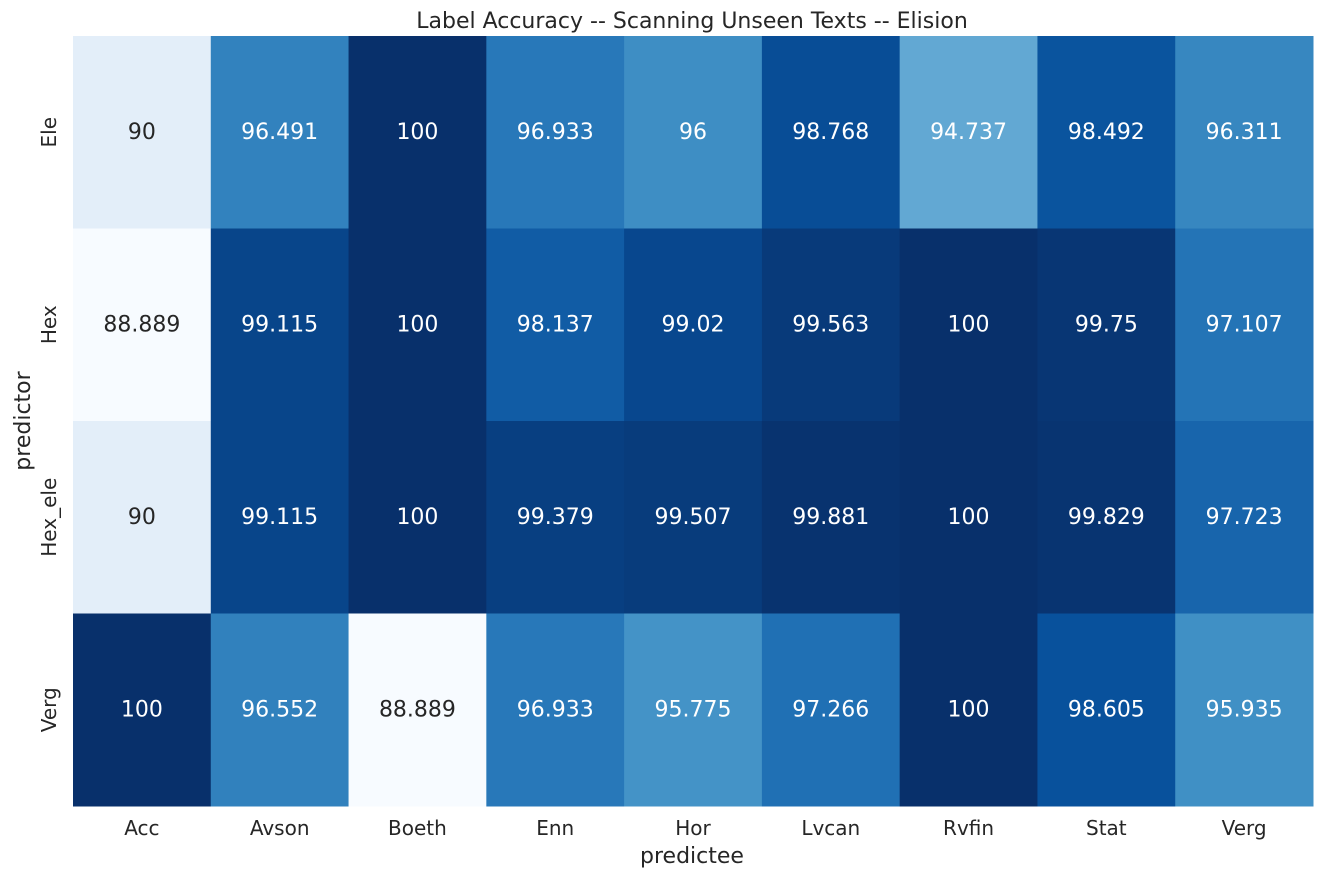 The height and width of the screenshot is (878, 1322). I want to click on cell-value-label: 99.379, so click(555, 517).